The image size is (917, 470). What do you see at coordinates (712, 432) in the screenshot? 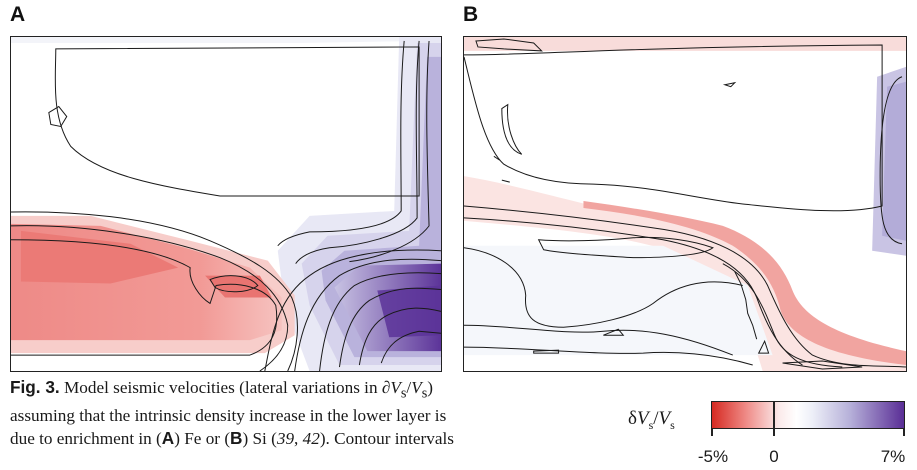
I see `colorbar-tick-min` at bounding box center [712, 432].